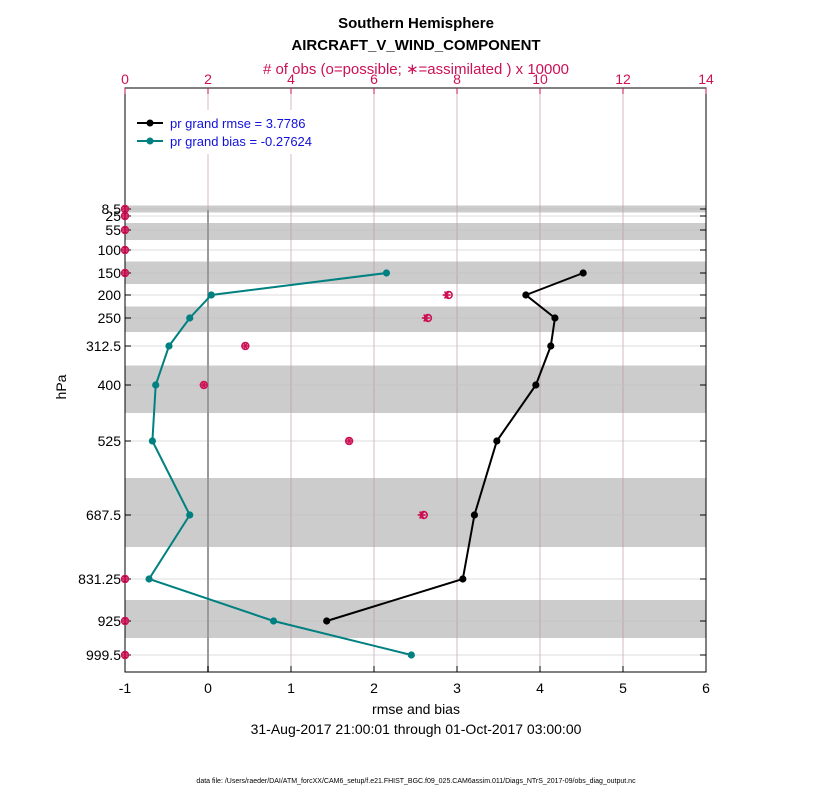  What do you see at coordinates (238, 123) in the screenshot?
I see `legend-rmse-label: pr grand rmse = 3.7786` at bounding box center [238, 123].